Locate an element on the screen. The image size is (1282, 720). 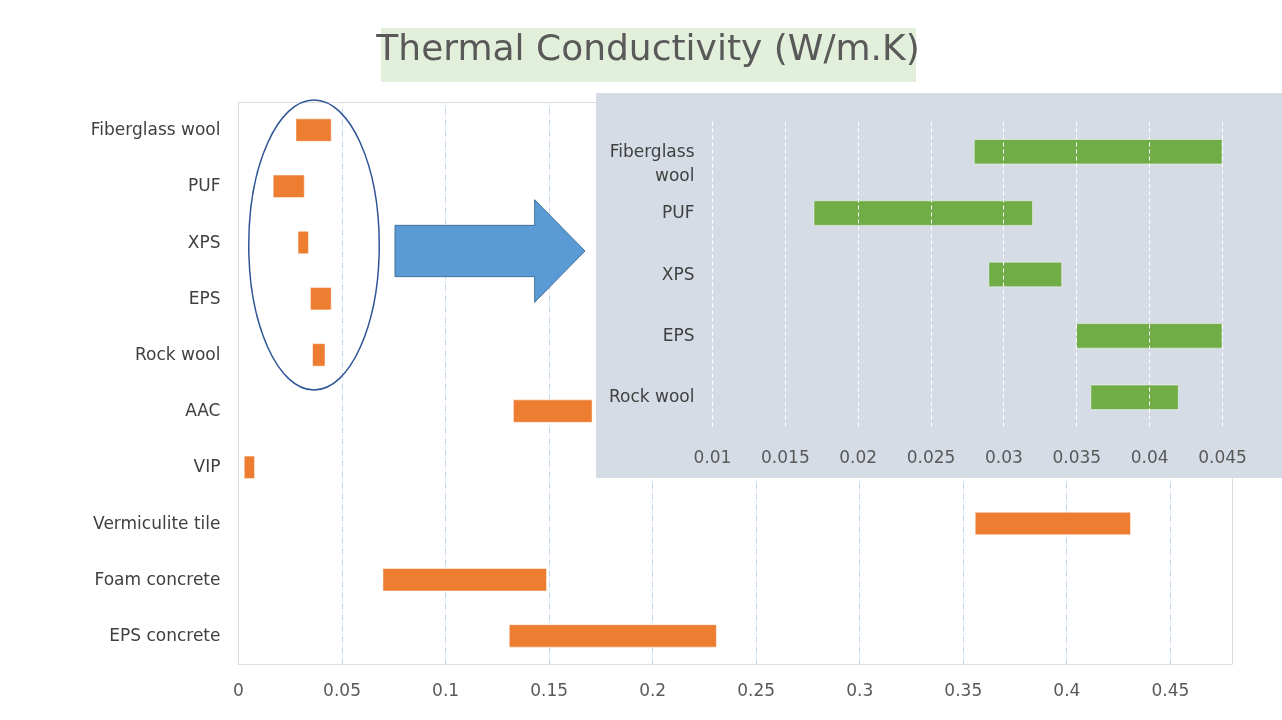
y-tick-label: Foam concrete is located at coordinates (157, 578).